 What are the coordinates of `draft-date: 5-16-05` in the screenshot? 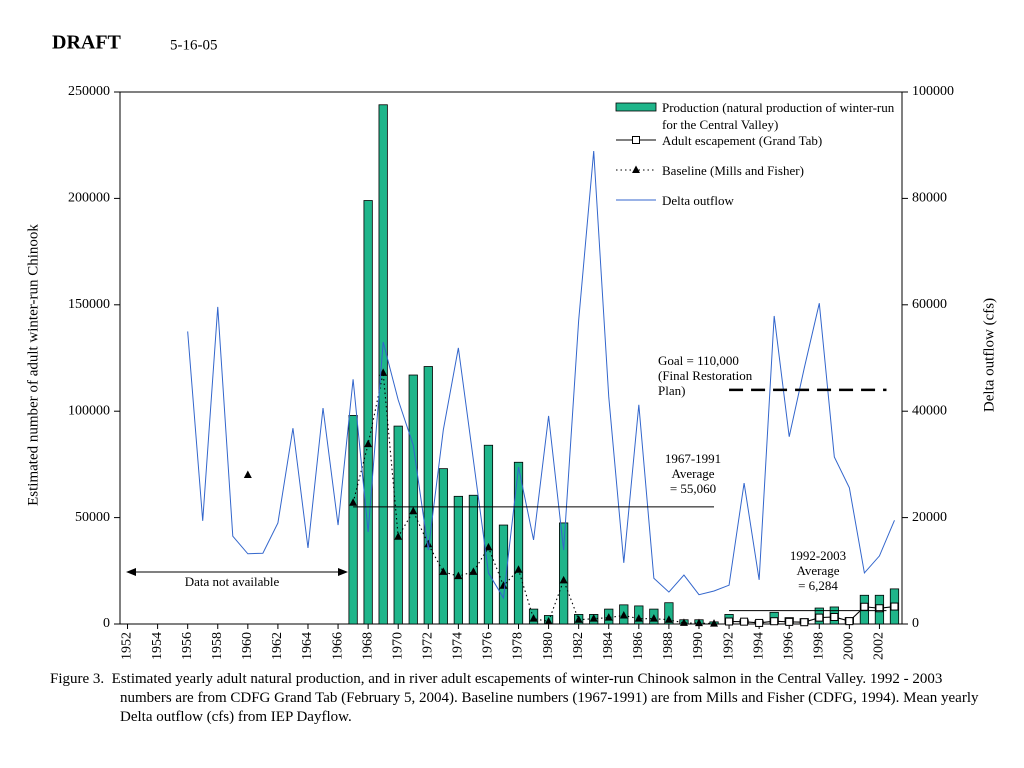 It's located at (194, 45).